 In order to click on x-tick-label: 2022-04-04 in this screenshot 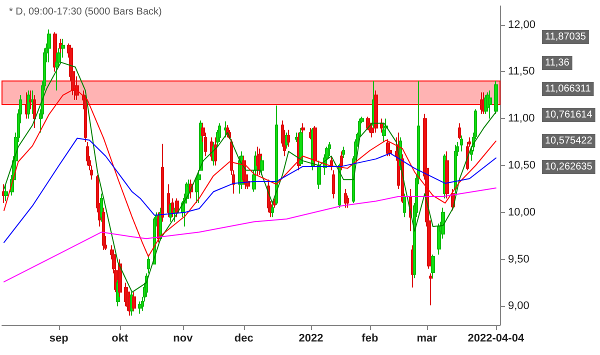, I will do `click(496, 338)`.